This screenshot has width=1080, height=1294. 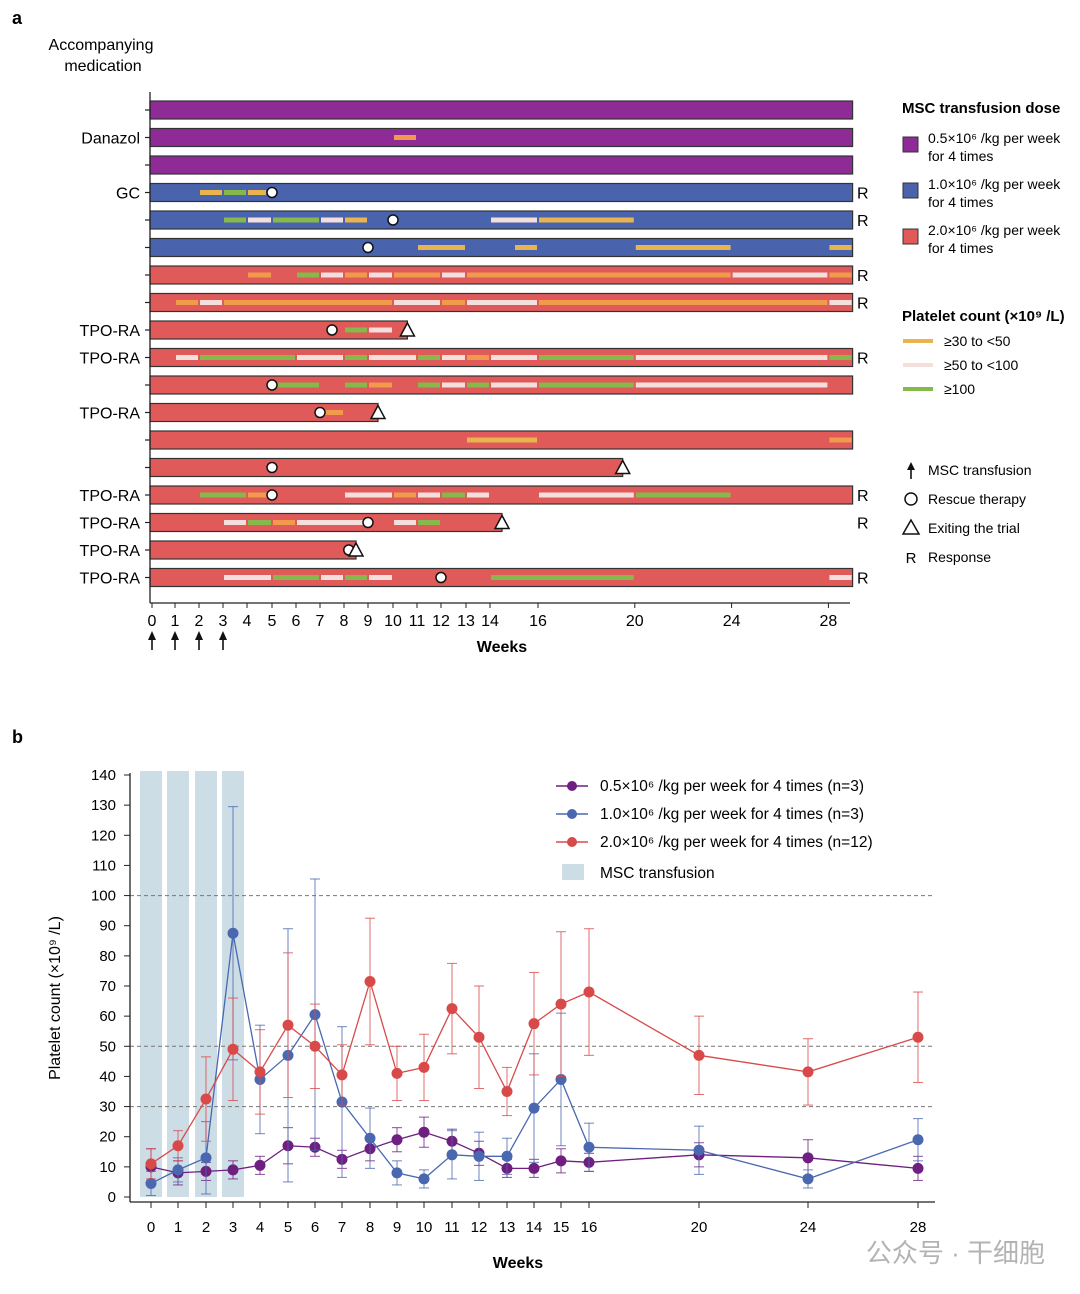 I want to click on swim-x-ticks: 0 1 2 3 4 5 6 7 8 9 10 11 12 13 14 16 20 24 28, so click(x=492, y=616).